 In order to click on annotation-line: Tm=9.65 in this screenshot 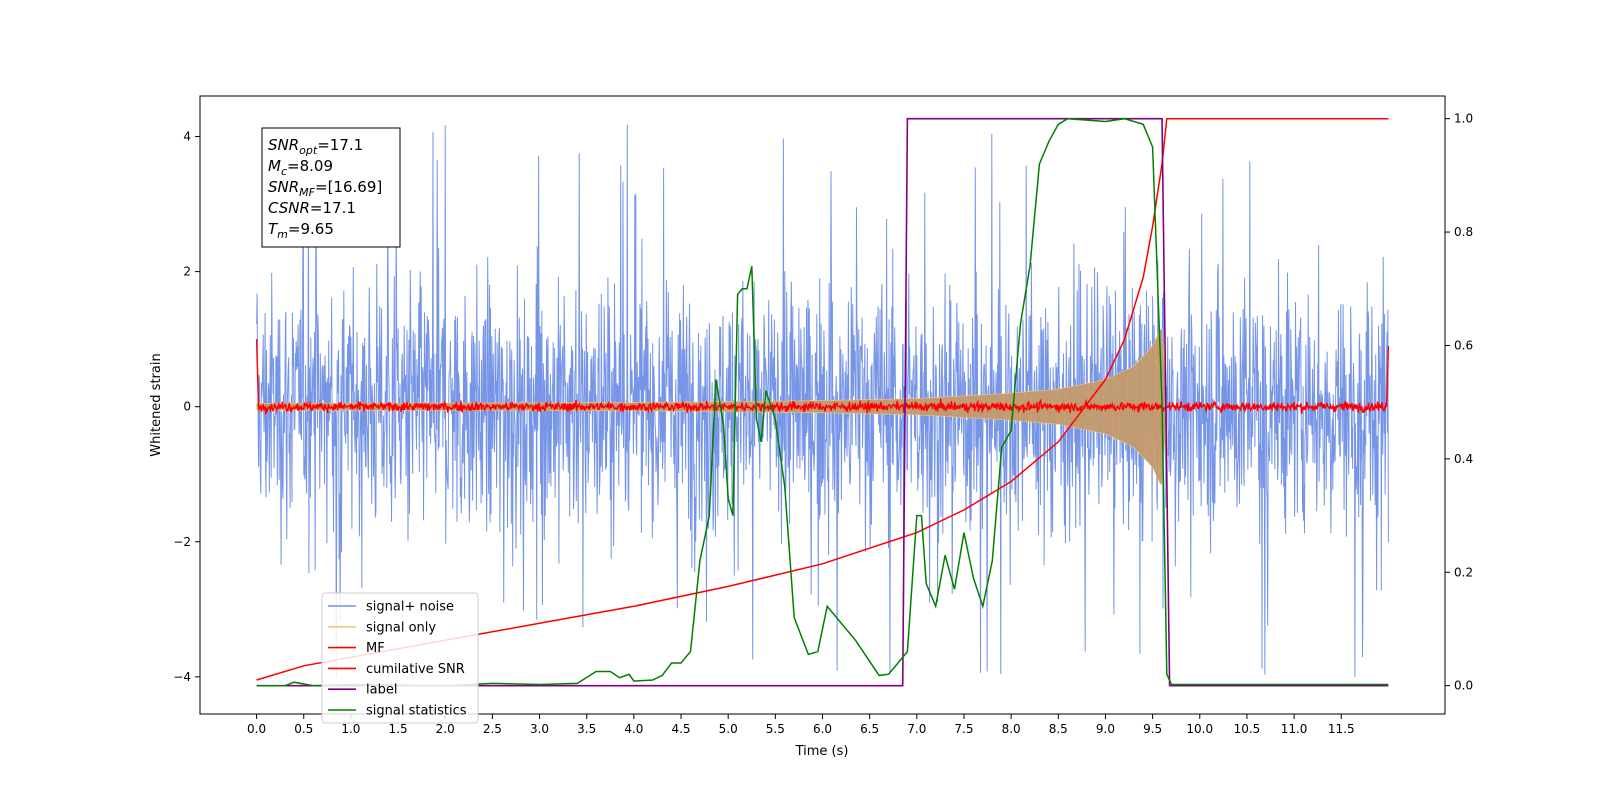, I will do `click(301, 230)`.